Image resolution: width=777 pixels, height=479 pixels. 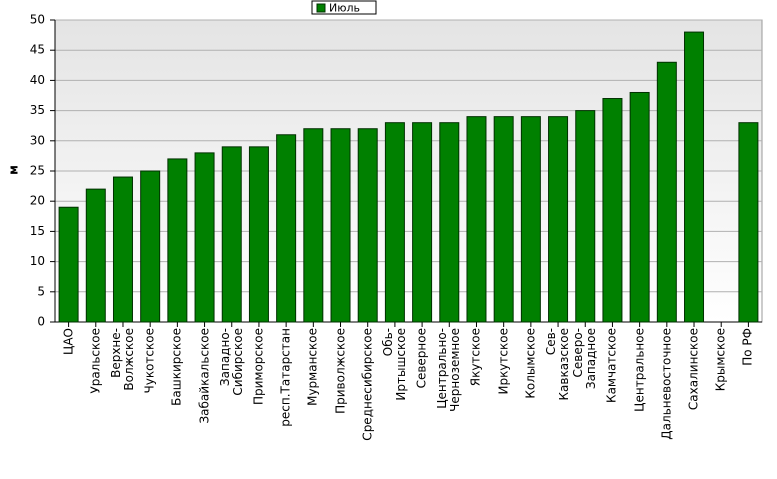 What do you see at coordinates (321, 8) in the screenshot?
I see `legend-swatch` at bounding box center [321, 8].